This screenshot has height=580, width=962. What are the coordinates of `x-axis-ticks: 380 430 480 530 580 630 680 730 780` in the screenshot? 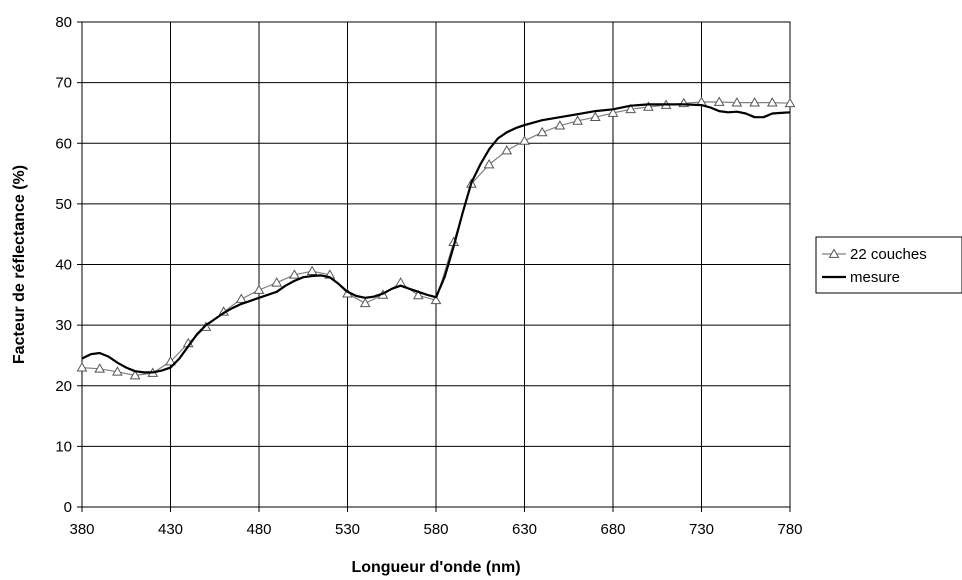 It's located at (436, 522).